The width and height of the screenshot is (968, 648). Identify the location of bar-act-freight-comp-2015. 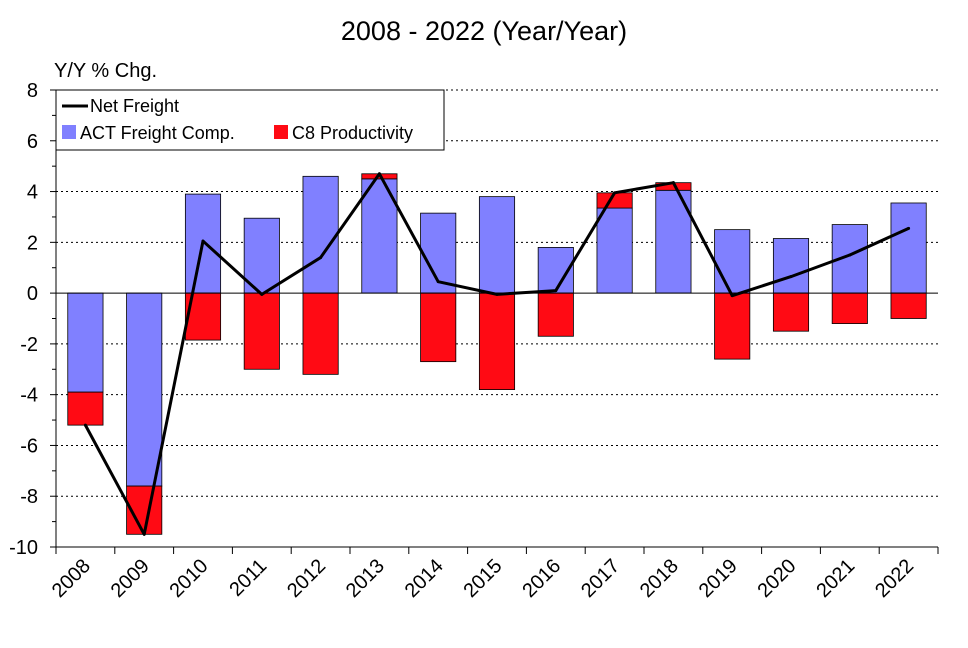
(497, 245).